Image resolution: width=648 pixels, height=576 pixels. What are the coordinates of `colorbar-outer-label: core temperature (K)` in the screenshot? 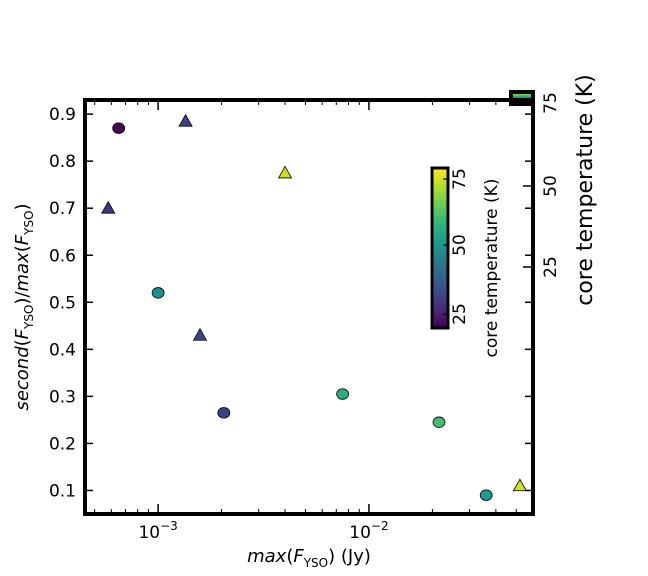 It's located at (585, 190).